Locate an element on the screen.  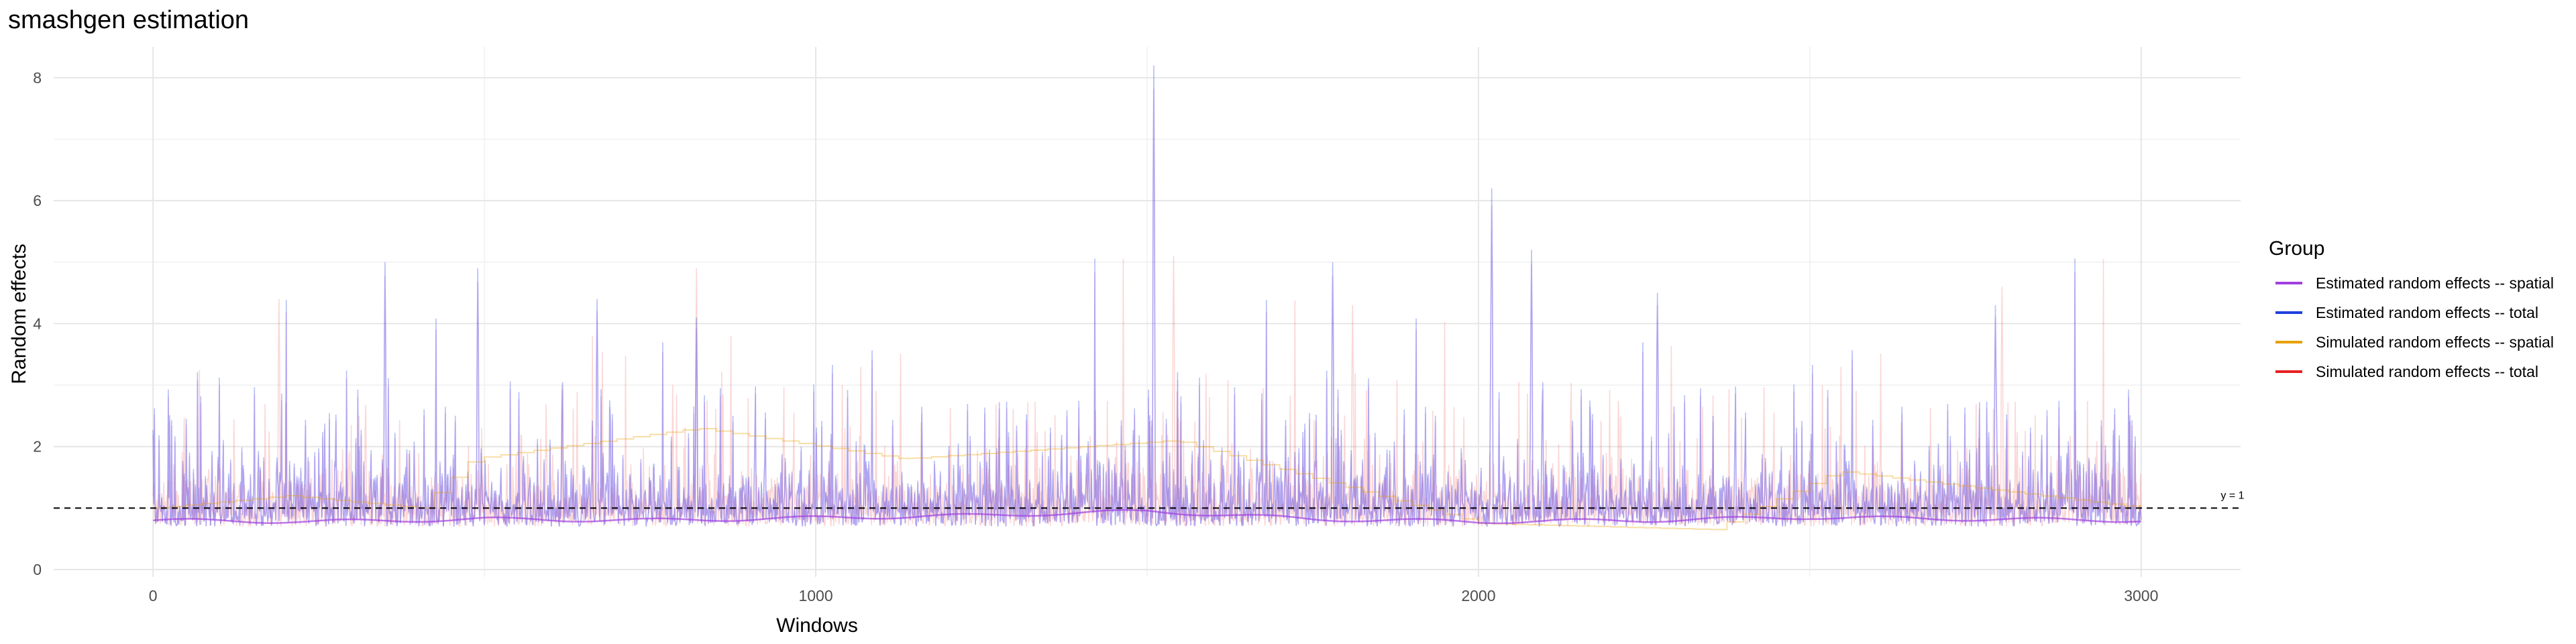
reference-layer: y = 1 is located at coordinates (1149, 499).